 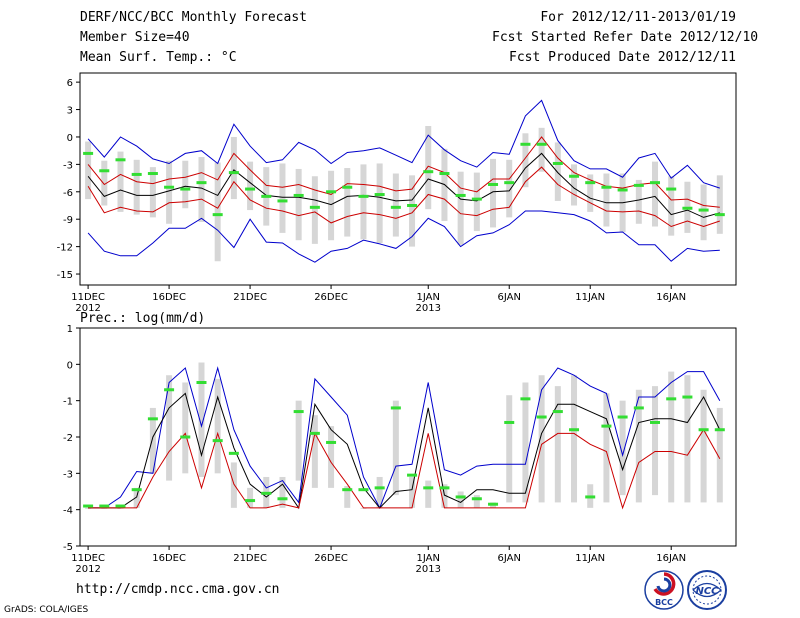 I want to click on y-tick-label: -4, so click(x=68, y=511).